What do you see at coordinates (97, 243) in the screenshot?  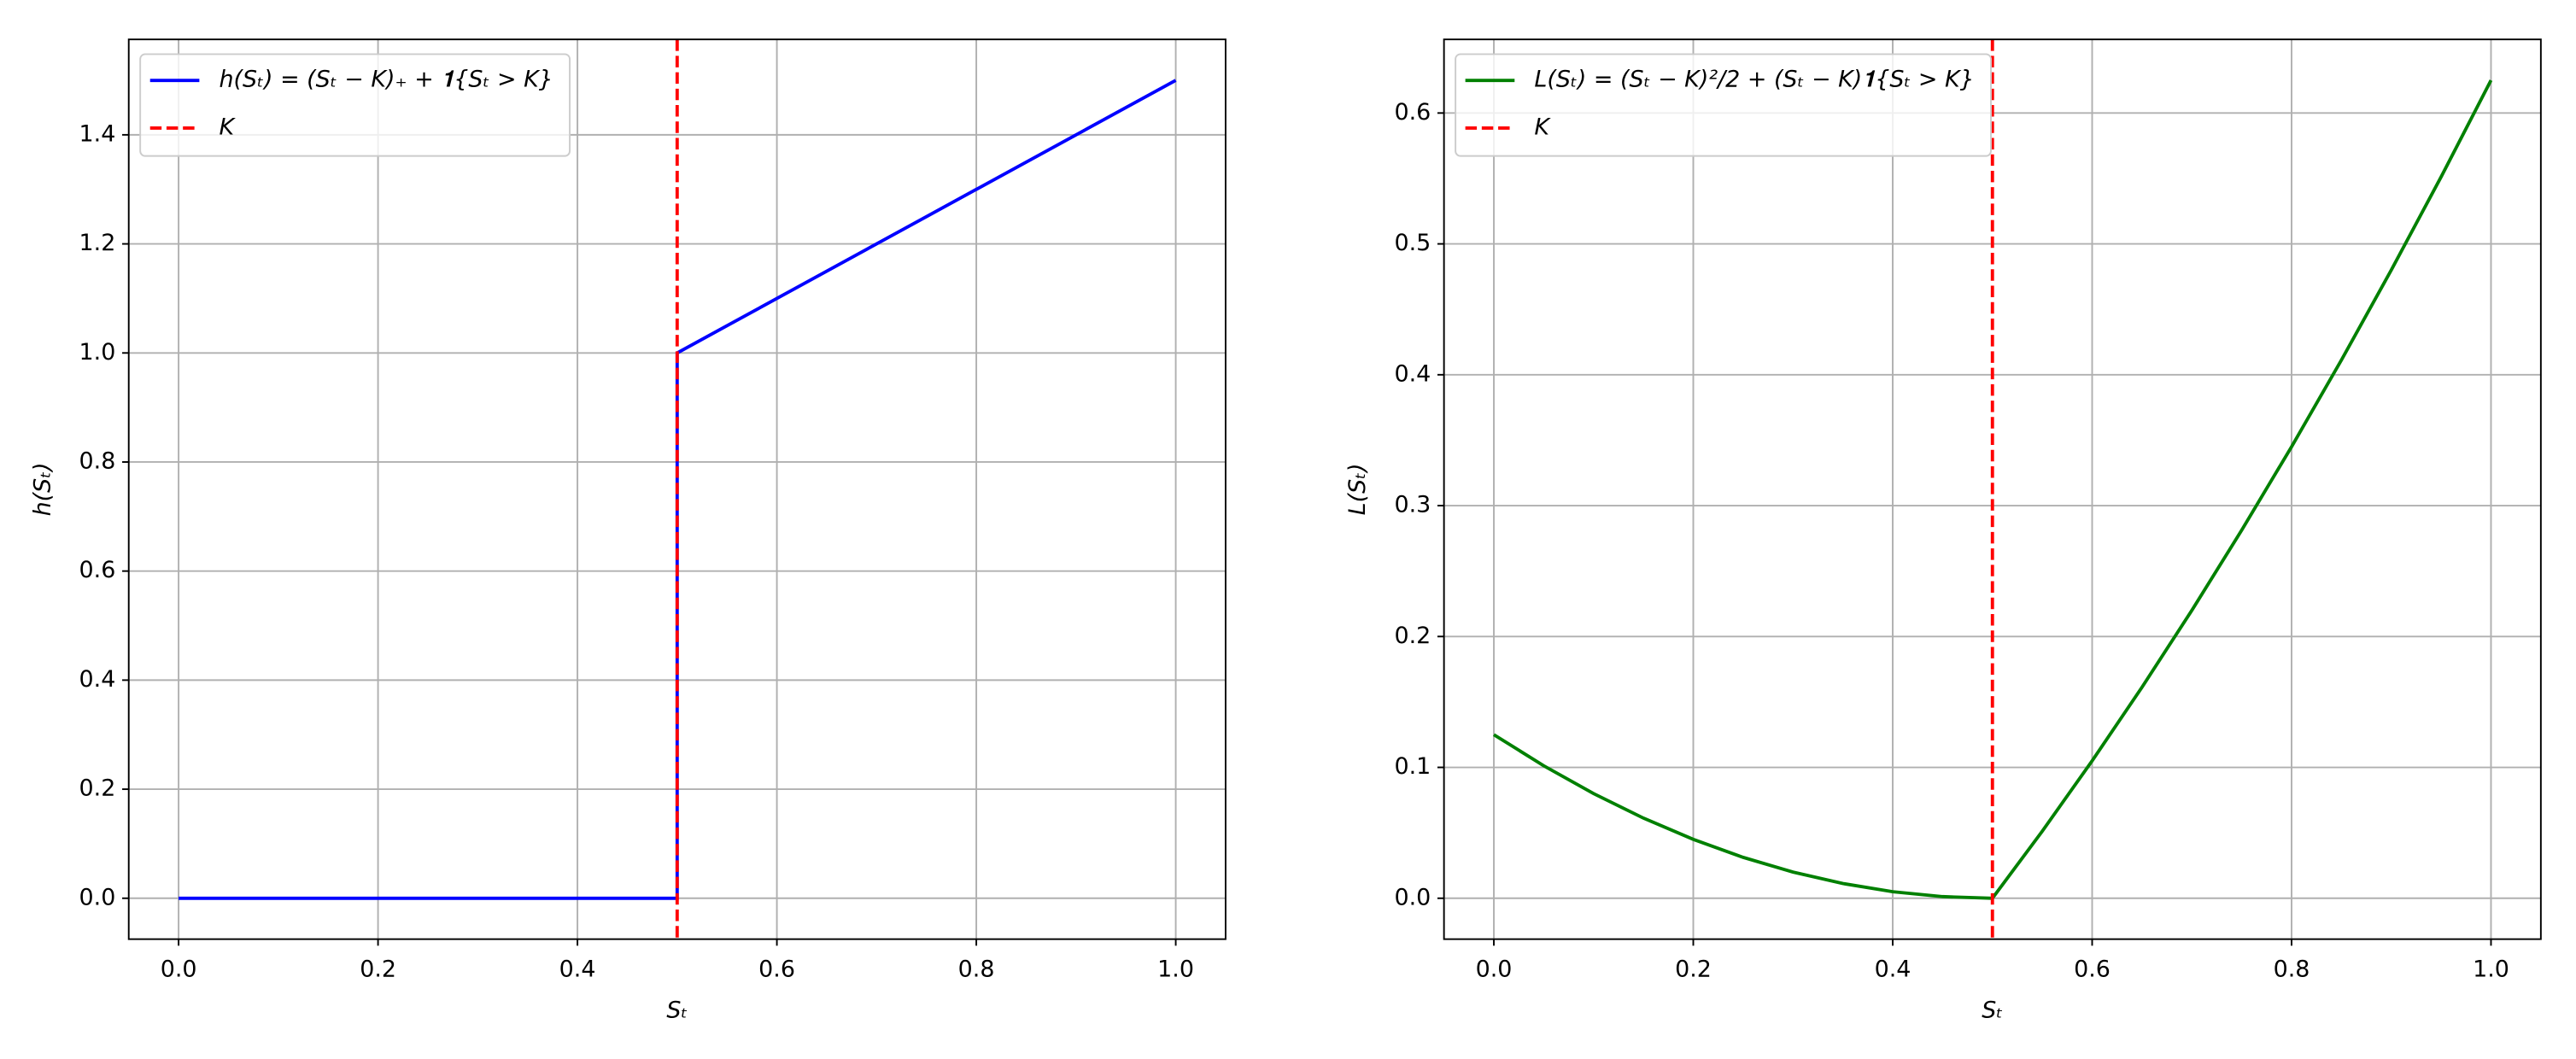 I see `y-tick-label: 1.2` at bounding box center [97, 243].